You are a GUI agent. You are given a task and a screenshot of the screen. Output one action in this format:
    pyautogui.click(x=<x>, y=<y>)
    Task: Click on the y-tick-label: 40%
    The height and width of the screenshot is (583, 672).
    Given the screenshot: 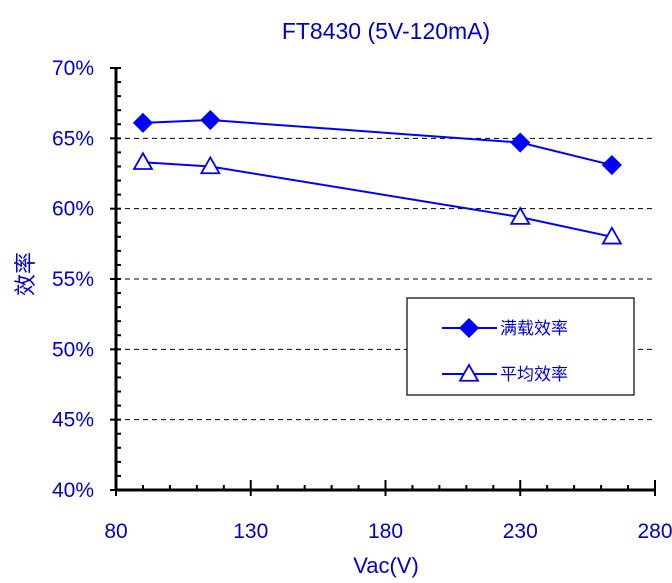 What is the action you would take?
    pyautogui.click(x=73, y=490)
    